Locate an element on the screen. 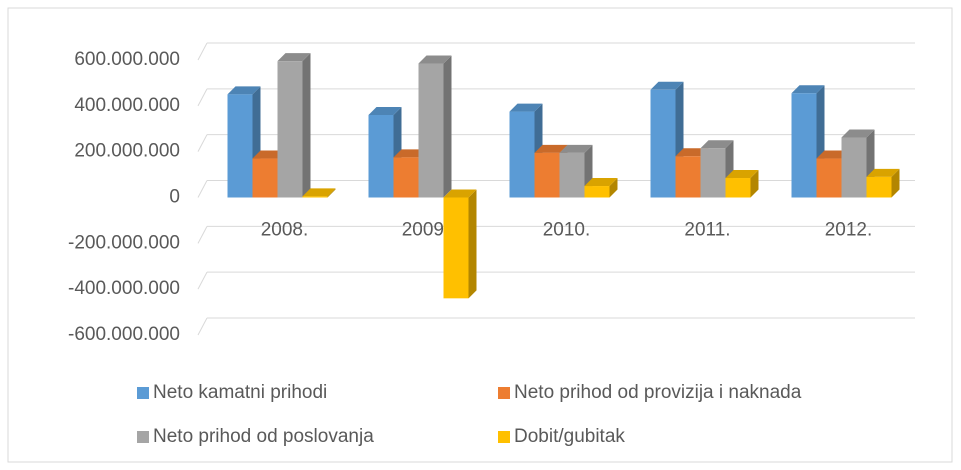  legend-label: Neto kamatni prihodi is located at coordinates (240, 392).